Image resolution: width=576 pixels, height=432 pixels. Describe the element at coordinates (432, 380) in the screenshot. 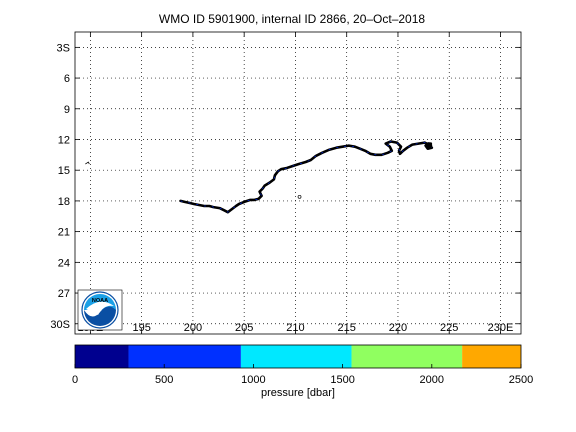

I see `colorbar-tick-label: 2000` at that location.